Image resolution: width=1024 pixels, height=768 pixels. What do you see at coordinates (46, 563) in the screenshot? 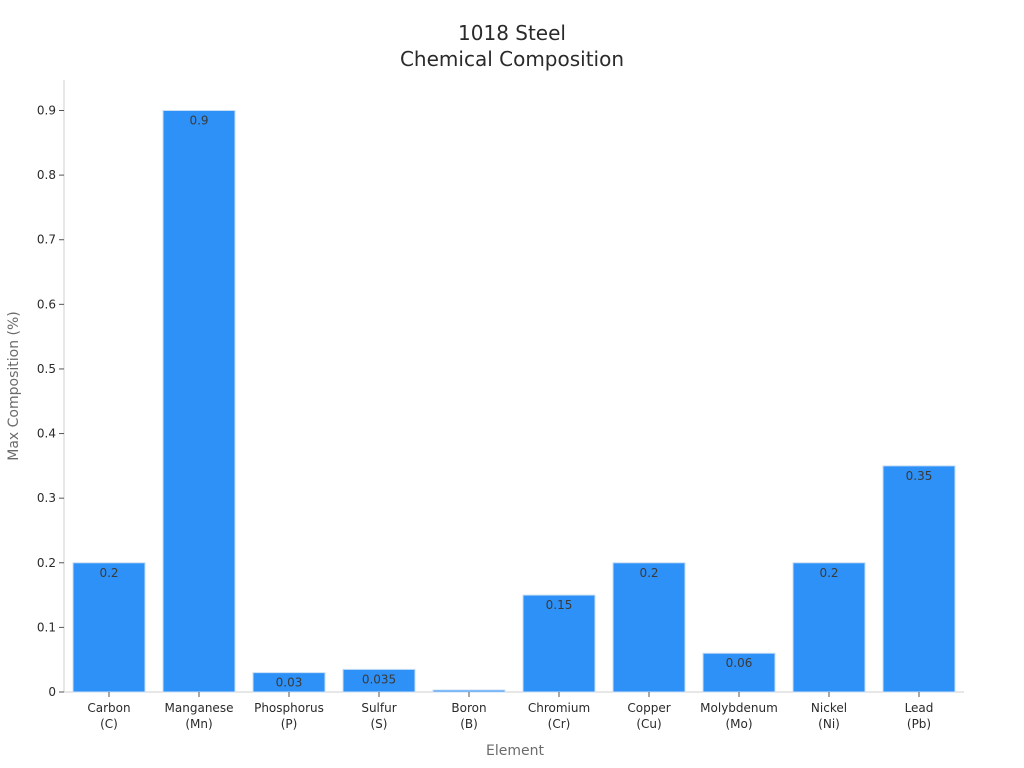
I see `y-tick-label: 0.2` at bounding box center [46, 563].